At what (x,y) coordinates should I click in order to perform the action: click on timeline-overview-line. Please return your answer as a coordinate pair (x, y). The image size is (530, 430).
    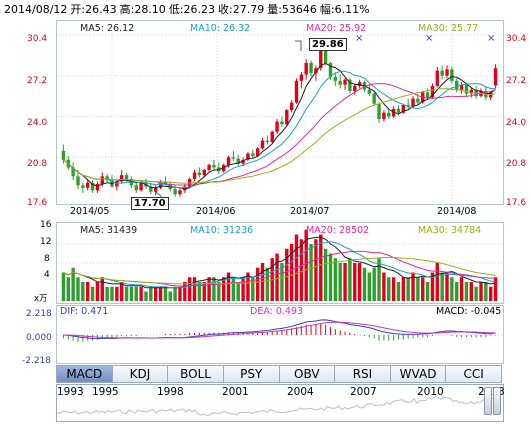
    Looking at the image, I should click on (279, 406).